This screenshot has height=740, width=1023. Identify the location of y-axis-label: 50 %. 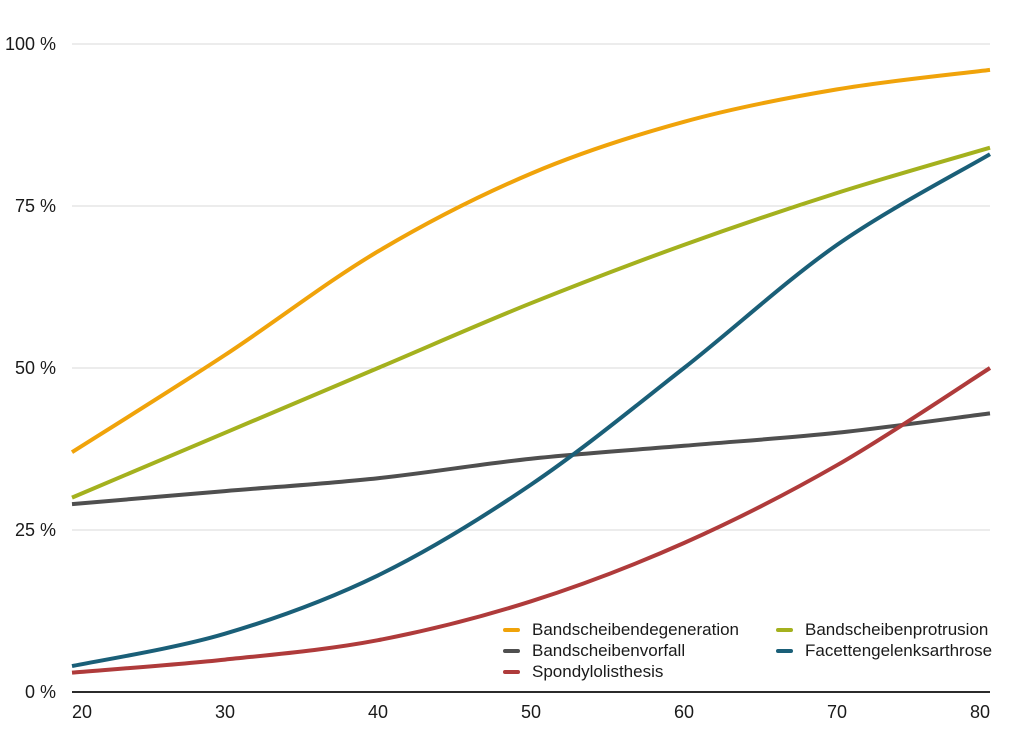
(35, 368).